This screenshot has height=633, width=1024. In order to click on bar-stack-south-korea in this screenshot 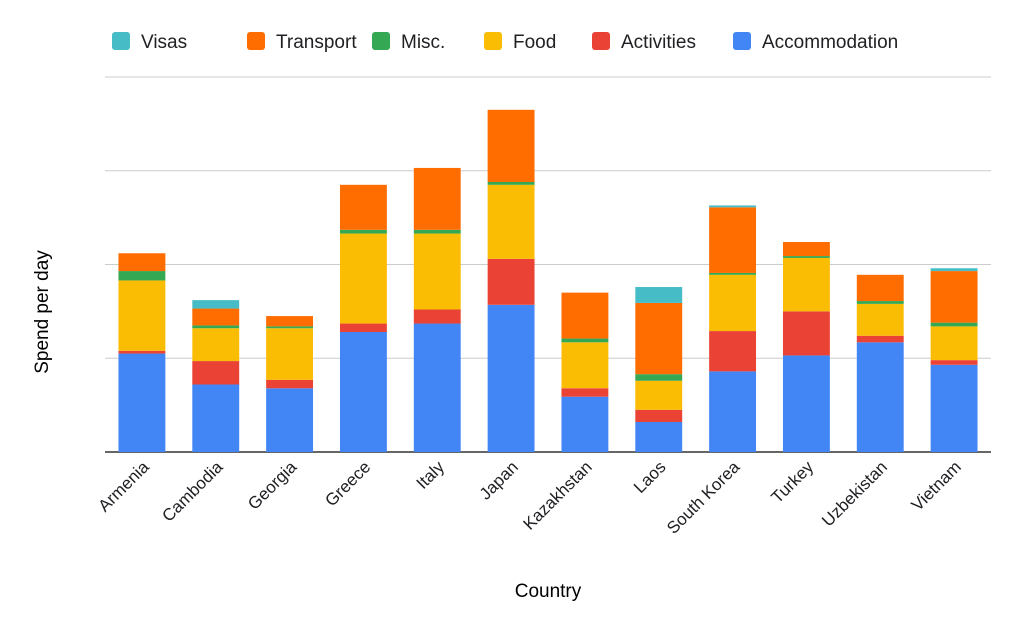, I will do `click(733, 328)`.